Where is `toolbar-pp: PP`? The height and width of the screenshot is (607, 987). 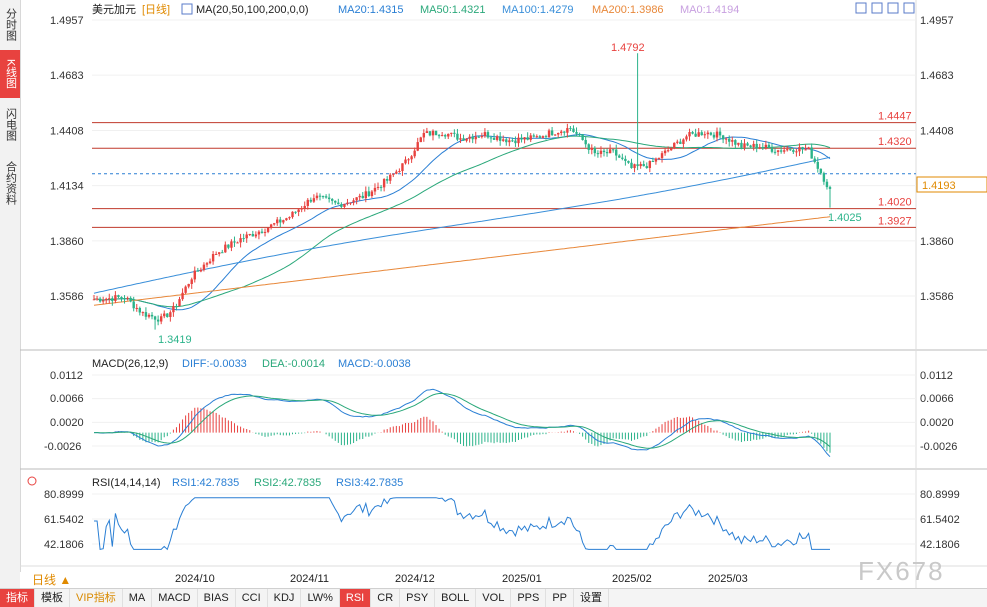 toolbar-pp: PP is located at coordinates (560, 598).